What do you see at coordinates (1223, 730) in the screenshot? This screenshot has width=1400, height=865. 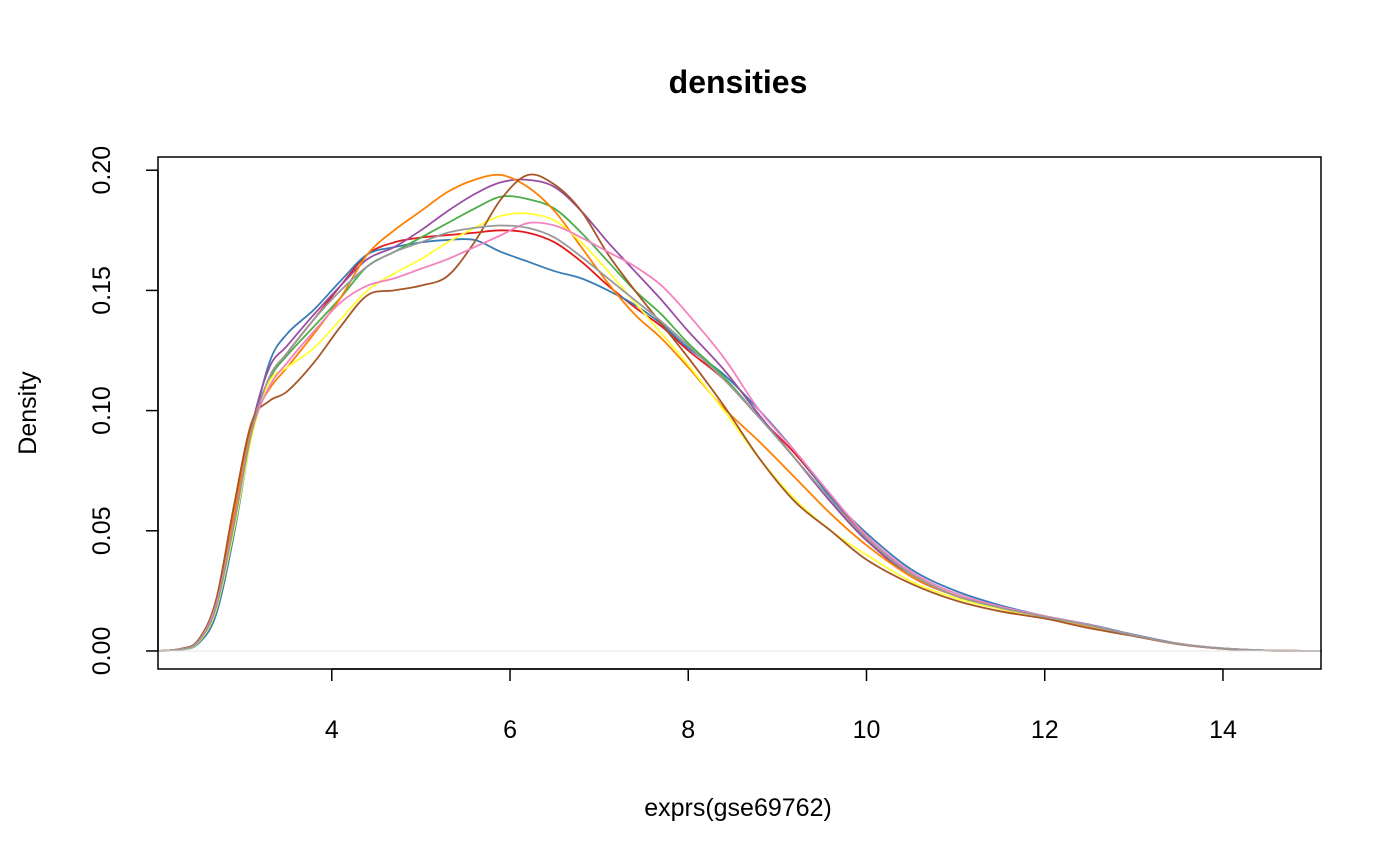 I see `x-tick-label: 14` at bounding box center [1223, 730].